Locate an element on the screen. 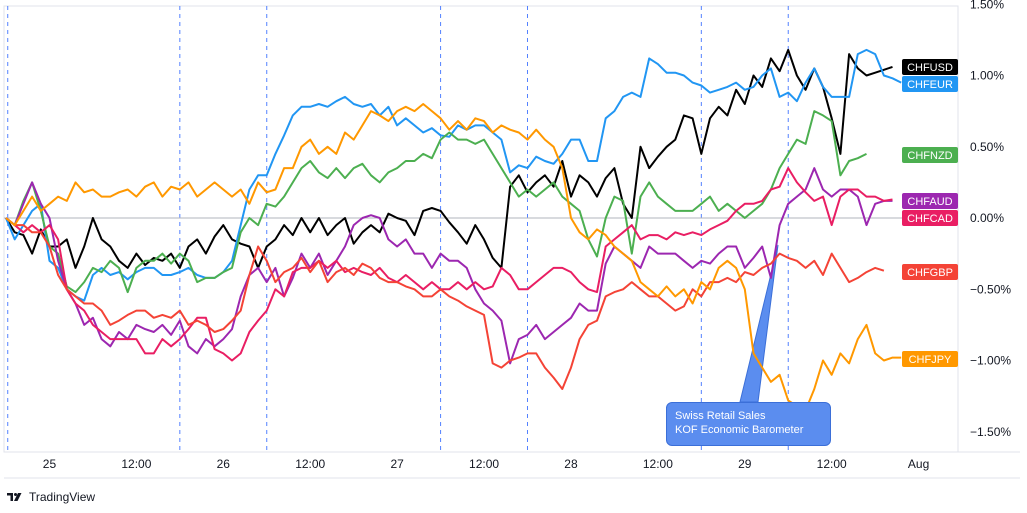  y-tick-label: −0.50% is located at coordinates (990, 289).